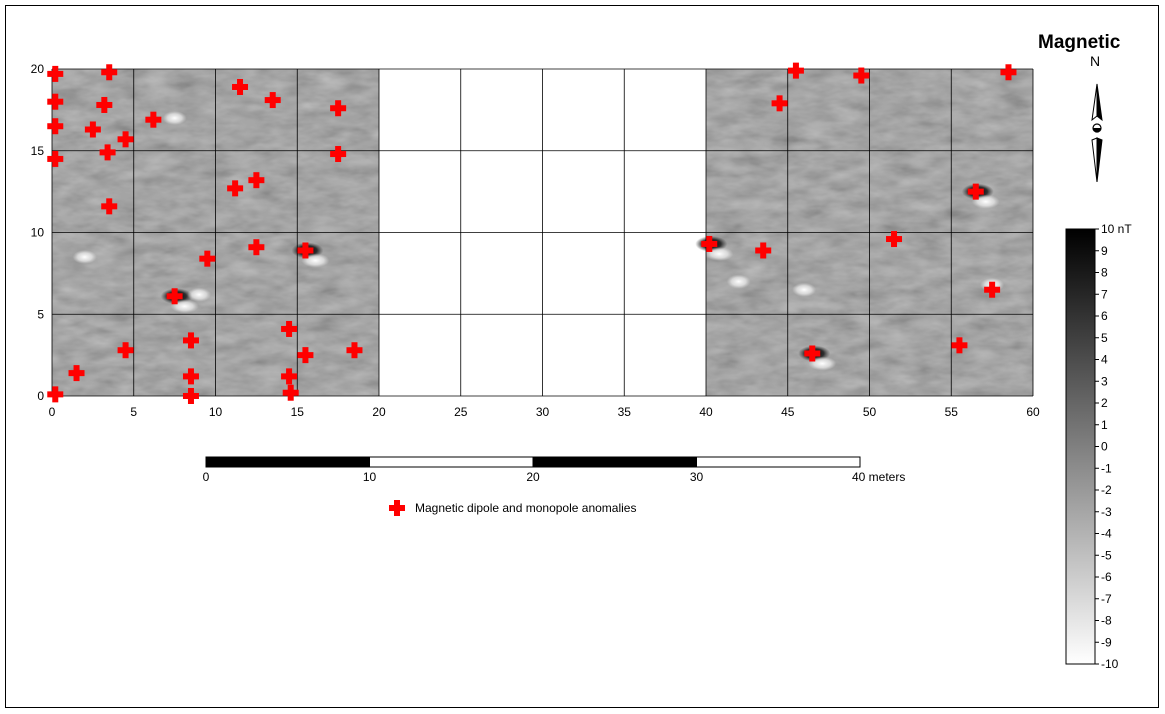  Describe the element at coordinates (533, 477) in the screenshot. I see `scale-bar-label: 20` at that location.